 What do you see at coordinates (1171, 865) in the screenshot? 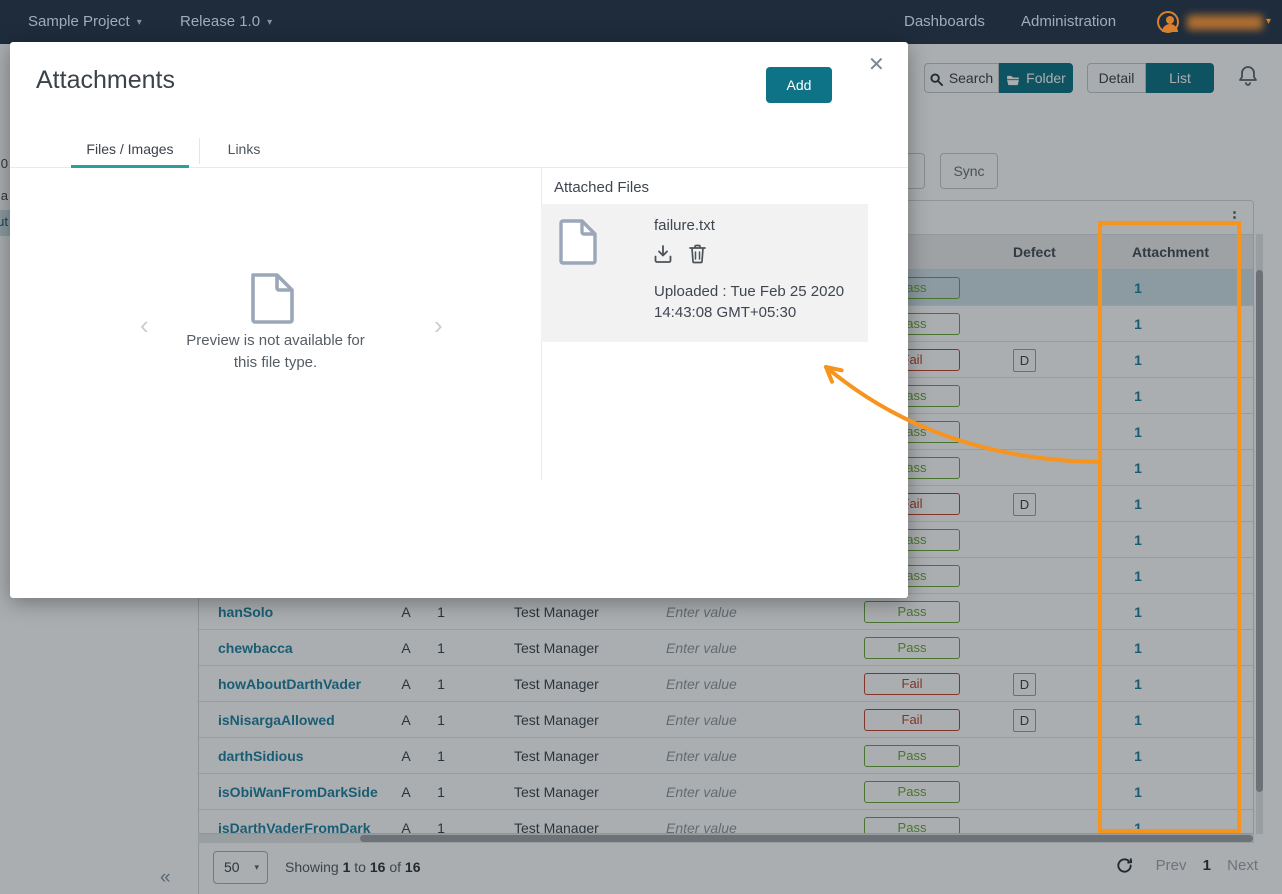
I see `prev-page-button: Prev` at bounding box center [1171, 865].